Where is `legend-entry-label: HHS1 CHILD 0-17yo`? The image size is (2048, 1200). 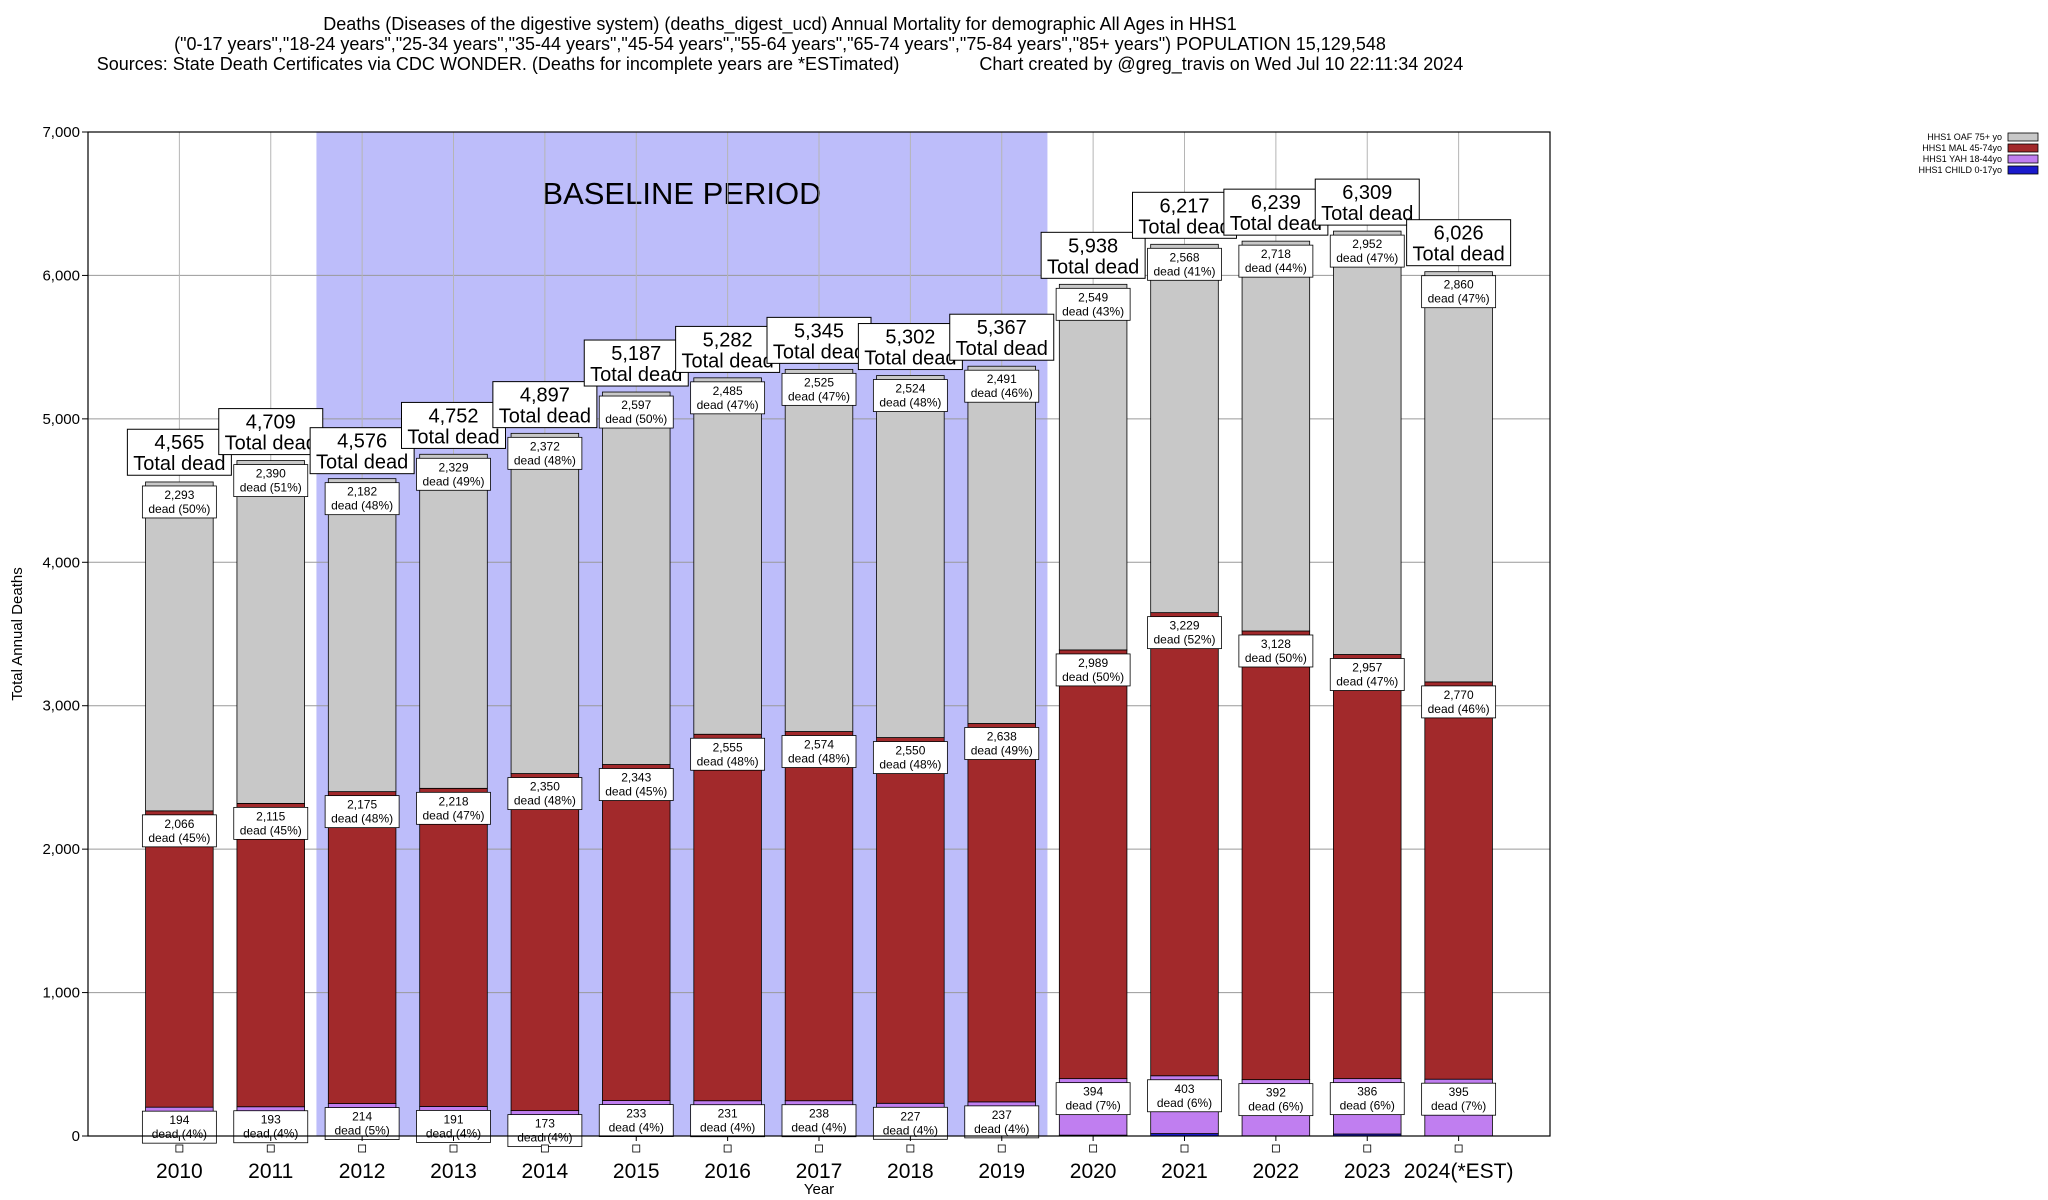 legend-entry-label: HHS1 CHILD 0-17yo is located at coordinates (1960, 170).